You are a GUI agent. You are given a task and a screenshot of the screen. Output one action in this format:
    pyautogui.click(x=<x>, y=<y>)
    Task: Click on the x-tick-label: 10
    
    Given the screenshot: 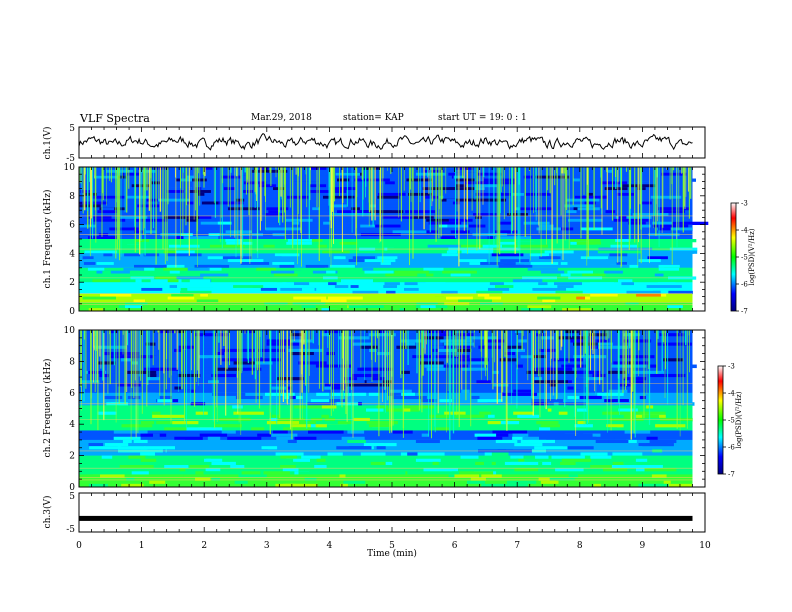 What is the action you would take?
    pyautogui.click(x=705, y=546)
    